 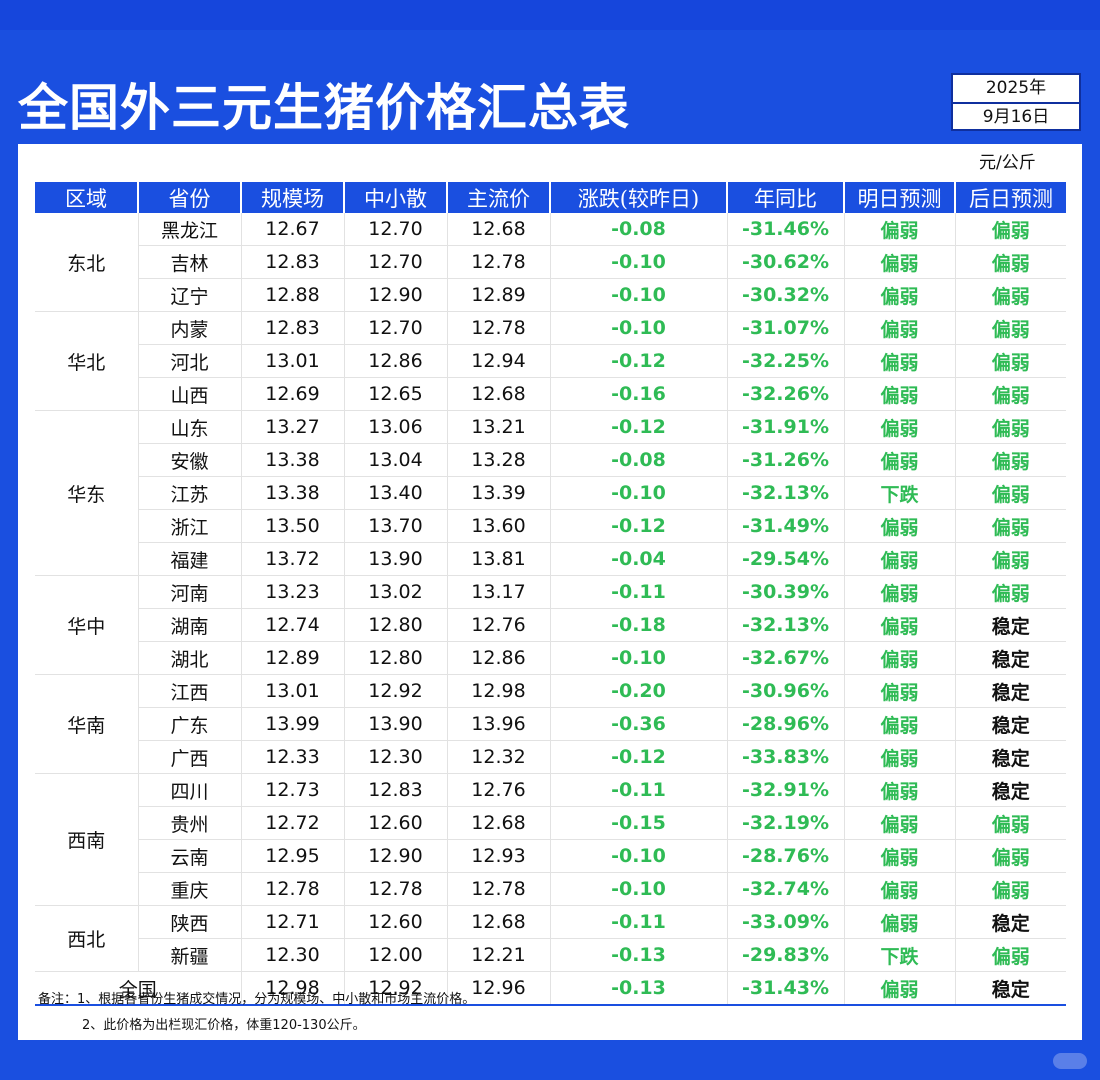 What do you see at coordinates (396, 955) in the screenshot?
I see `small-farm-price: 12.00` at bounding box center [396, 955].